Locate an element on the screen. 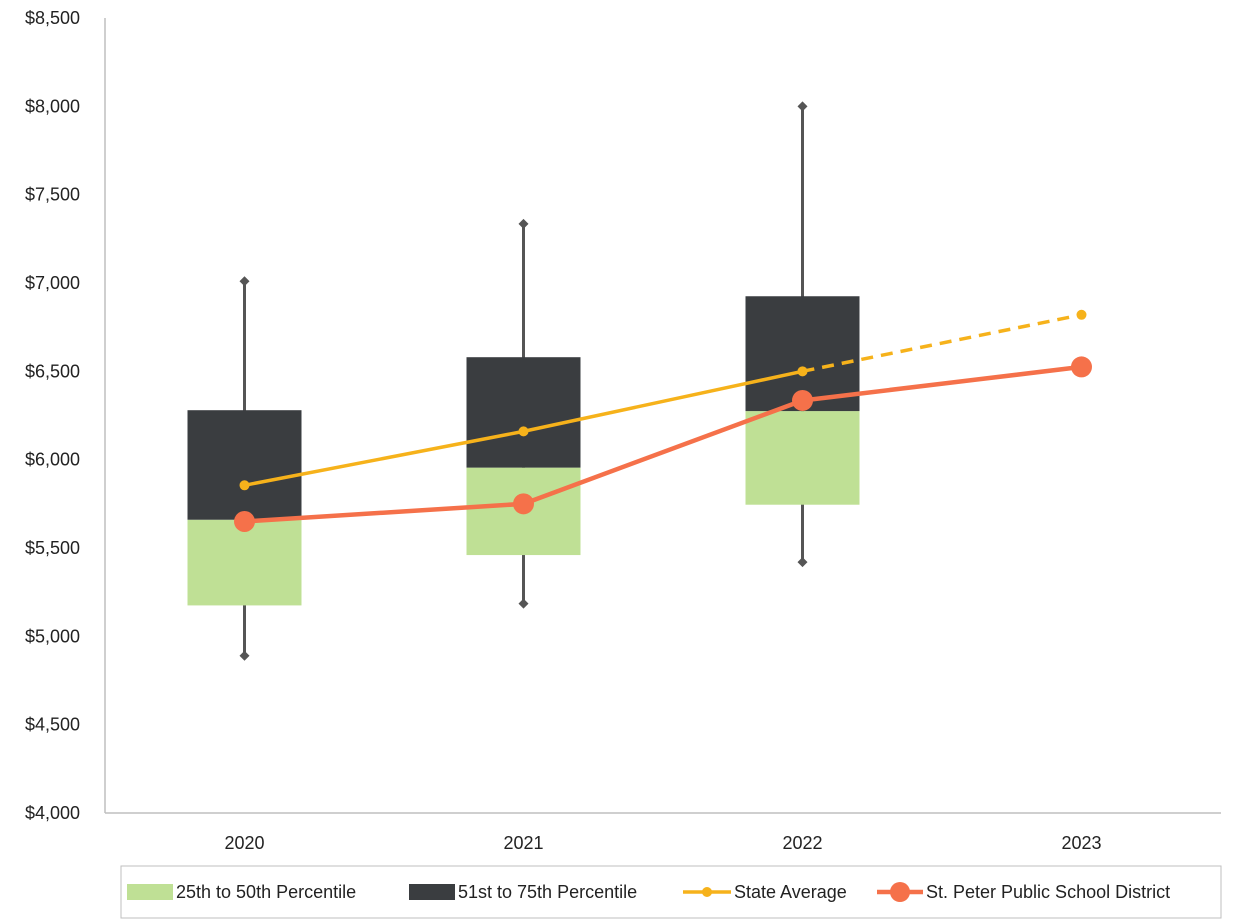  state-average-projected-line is located at coordinates (942, 343).